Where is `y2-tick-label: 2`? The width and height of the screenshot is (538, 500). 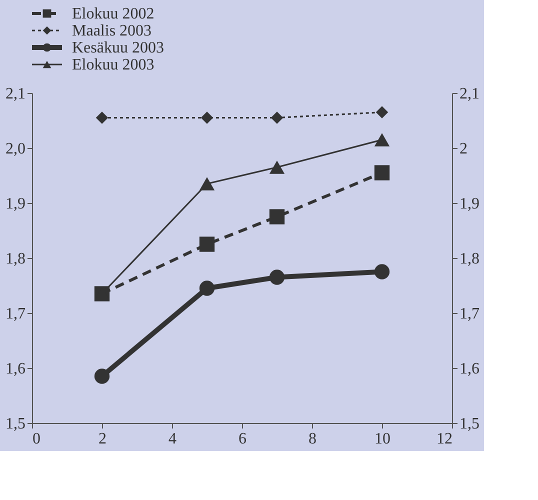 y2-tick-label: 2 is located at coordinates (464, 149).